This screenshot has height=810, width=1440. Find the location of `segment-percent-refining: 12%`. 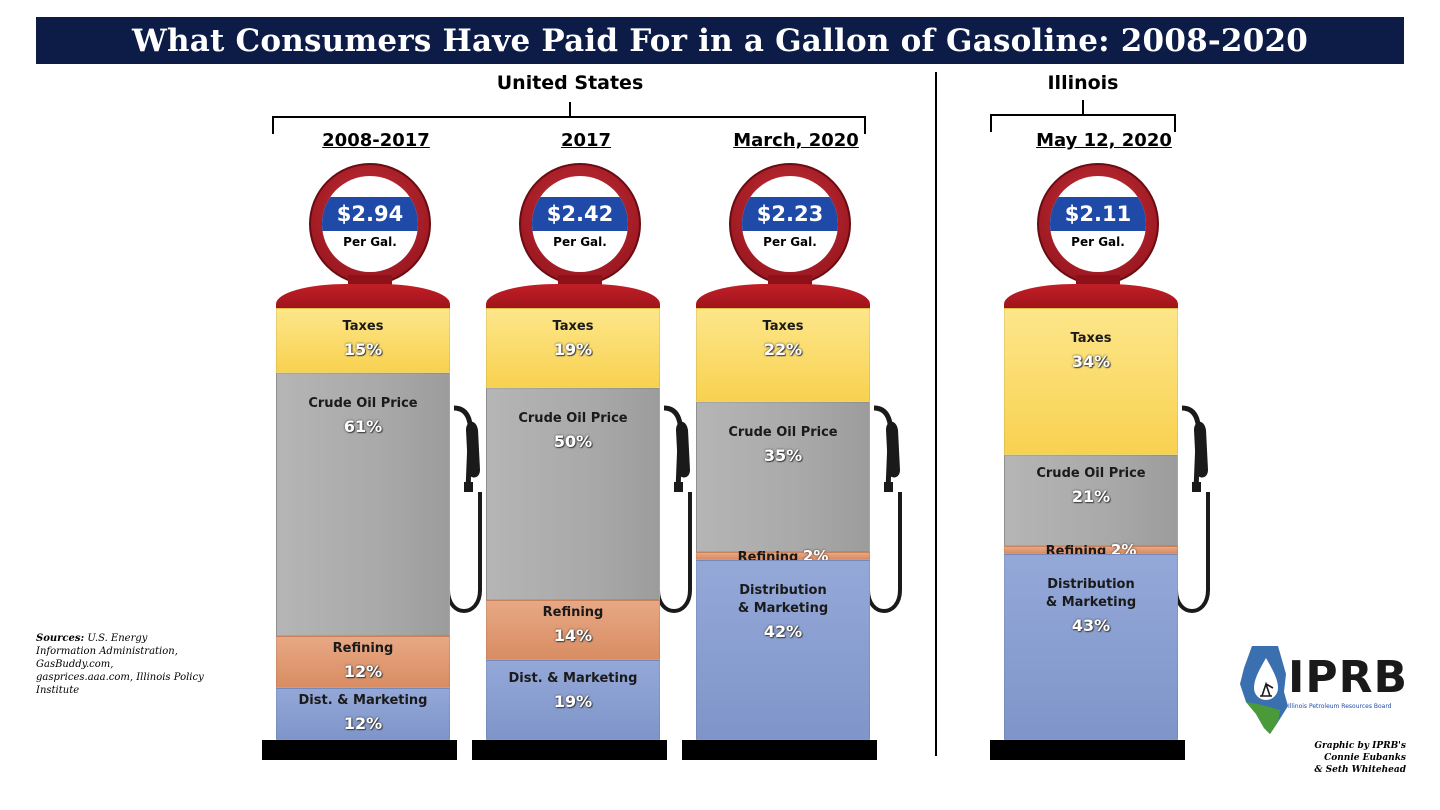

segment-percent-refining: 12% is located at coordinates (363, 672).